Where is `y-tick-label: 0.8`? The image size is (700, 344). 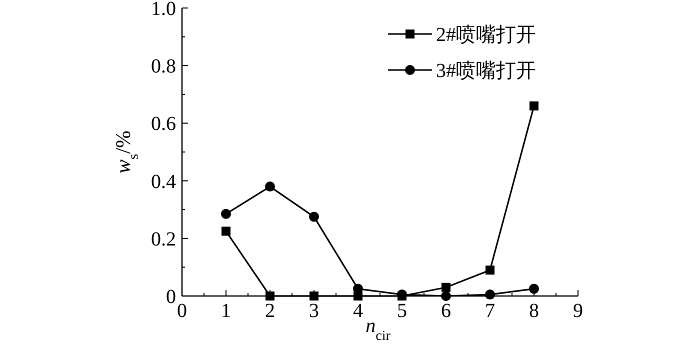
y-tick-label: 0.8 is located at coordinates (163, 67).